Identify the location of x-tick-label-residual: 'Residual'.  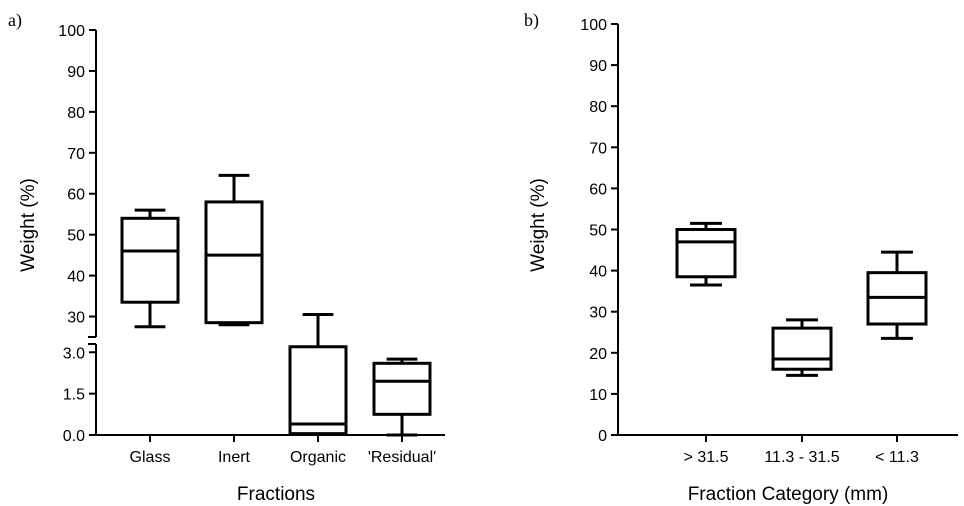
(402, 457).